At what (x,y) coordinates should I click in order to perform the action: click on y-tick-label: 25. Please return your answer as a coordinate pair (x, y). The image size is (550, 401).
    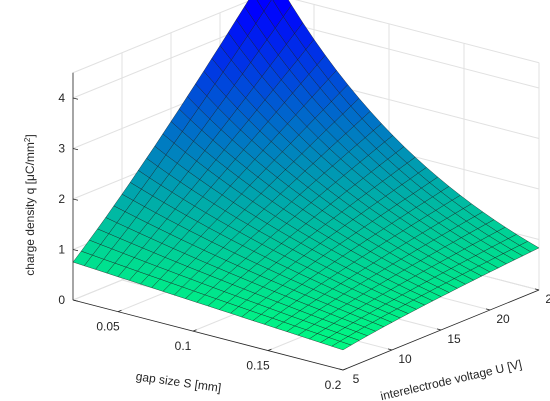
    Looking at the image, I should click on (547, 299).